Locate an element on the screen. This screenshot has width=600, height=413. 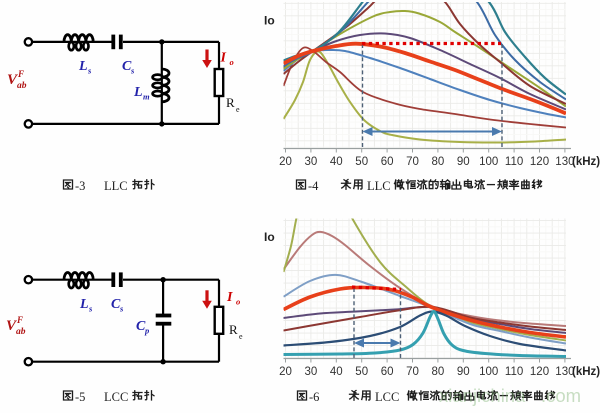
svg-text: -5 is located at coordinates (80, 397).